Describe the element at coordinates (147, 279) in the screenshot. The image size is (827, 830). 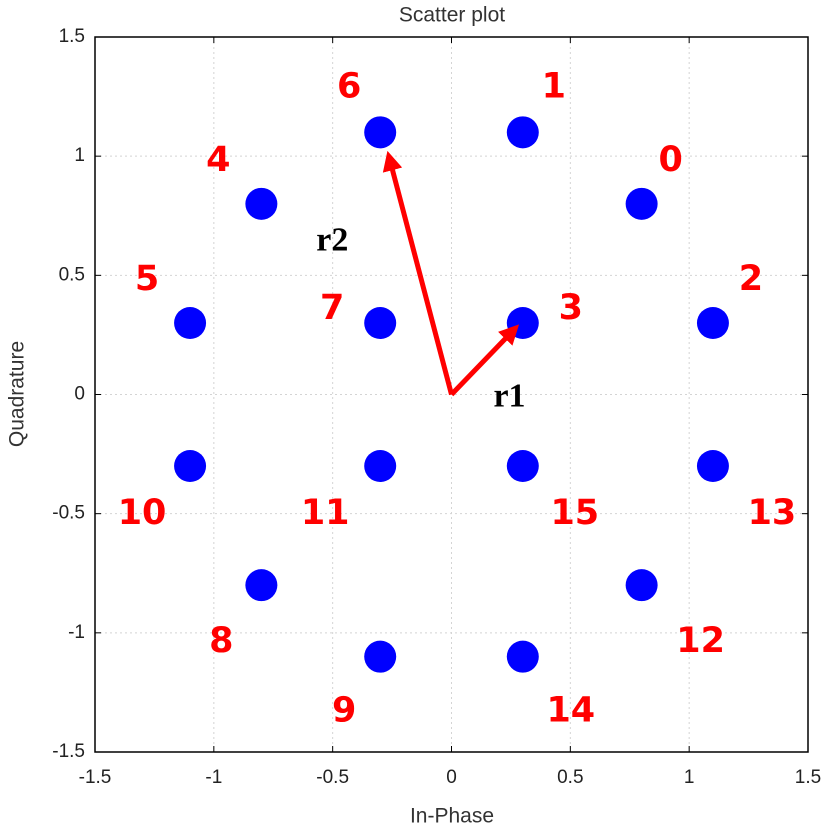
I see `point-label: 5` at that location.